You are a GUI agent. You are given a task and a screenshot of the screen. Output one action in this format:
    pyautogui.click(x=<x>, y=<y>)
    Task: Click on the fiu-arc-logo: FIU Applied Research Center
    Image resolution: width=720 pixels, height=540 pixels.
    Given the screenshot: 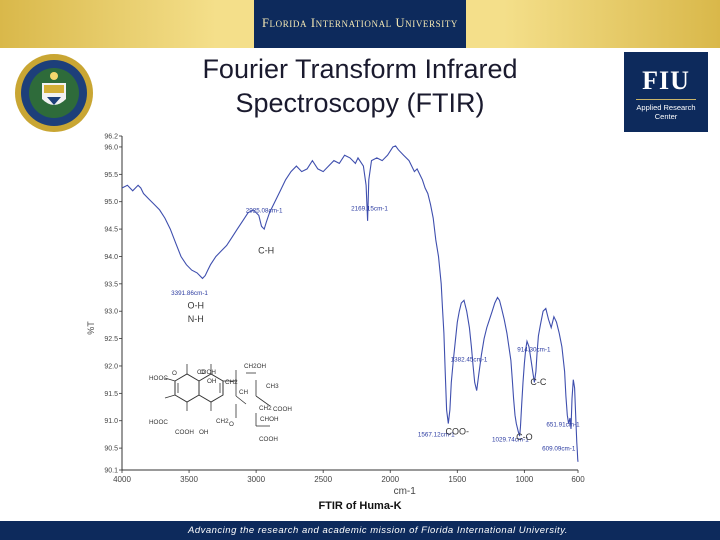 What is the action you would take?
    pyautogui.click(x=666, y=92)
    